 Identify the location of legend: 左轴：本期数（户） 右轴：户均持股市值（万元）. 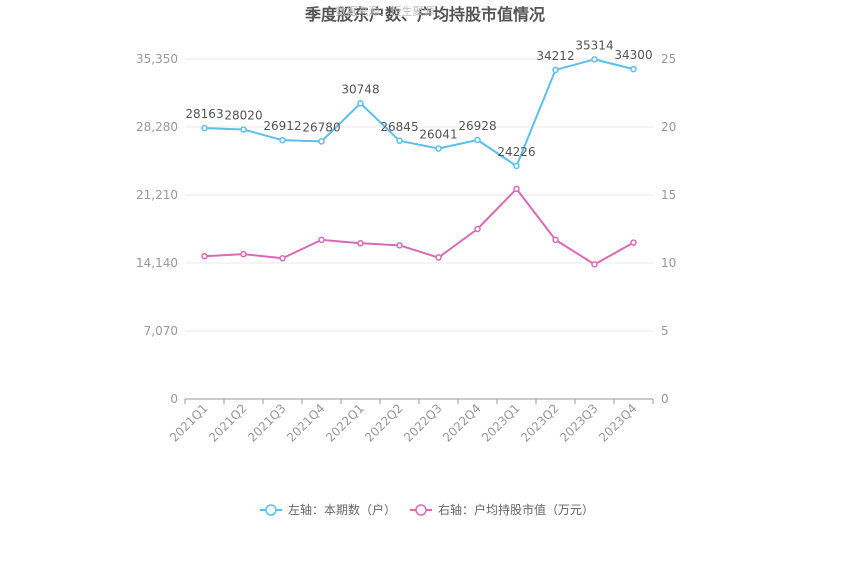
(427, 509).